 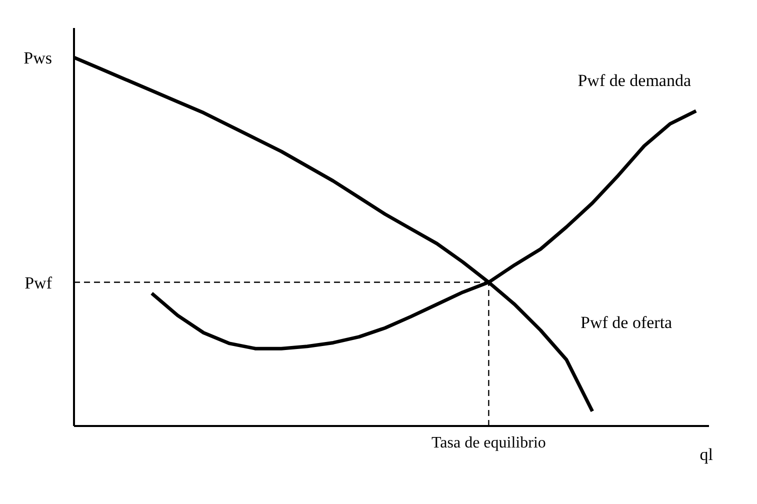 What do you see at coordinates (38, 58) in the screenshot?
I see `text: Pws` at bounding box center [38, 58].